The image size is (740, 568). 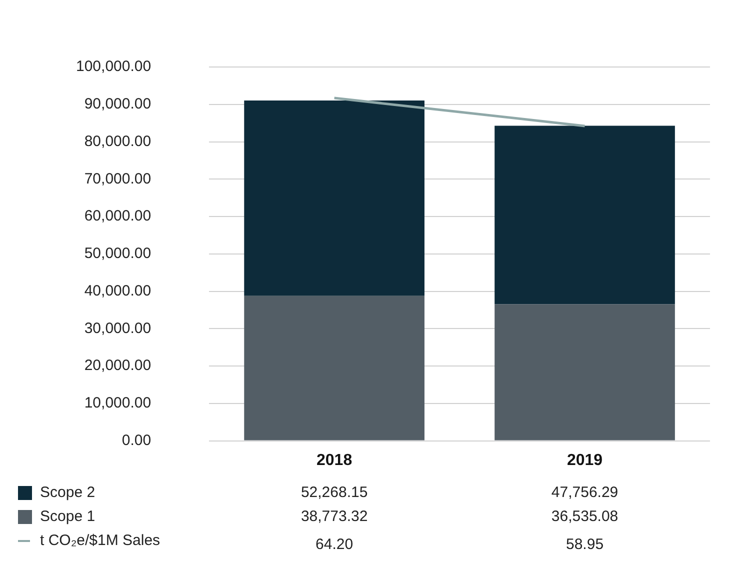 I want to click on y-tick-label: 30,000.00, so click(x=118, y=328).